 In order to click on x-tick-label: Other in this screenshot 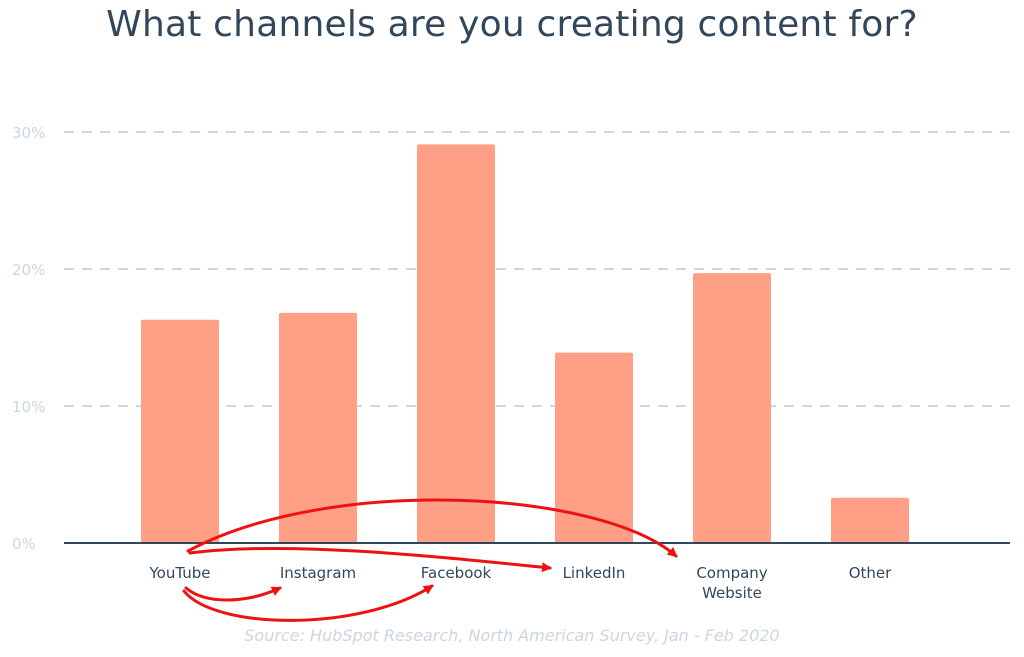, I will do `click(870, 573)`.